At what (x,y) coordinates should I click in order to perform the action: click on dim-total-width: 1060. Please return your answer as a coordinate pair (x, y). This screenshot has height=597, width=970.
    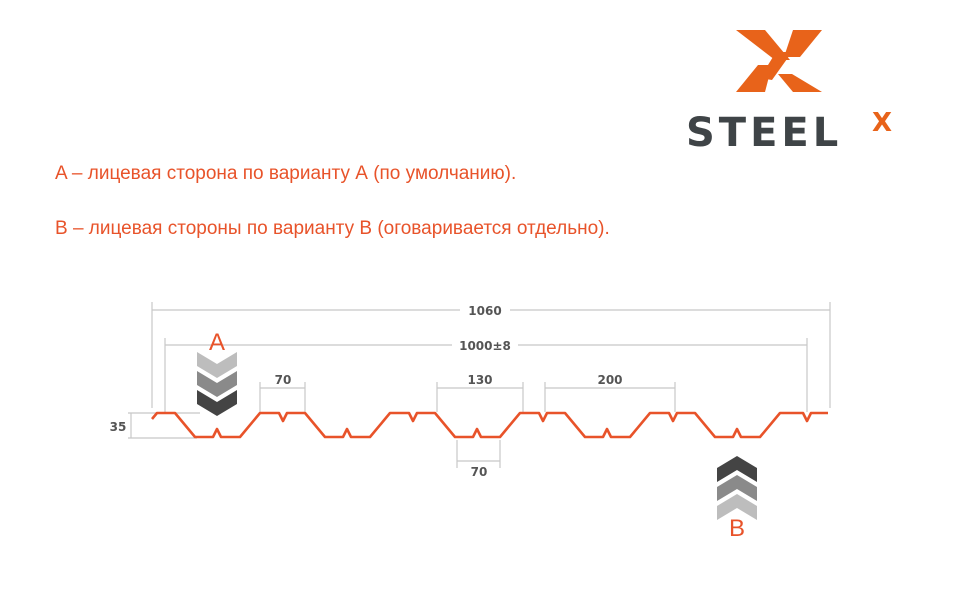
    Looking at the image, I should click on (484, 311).